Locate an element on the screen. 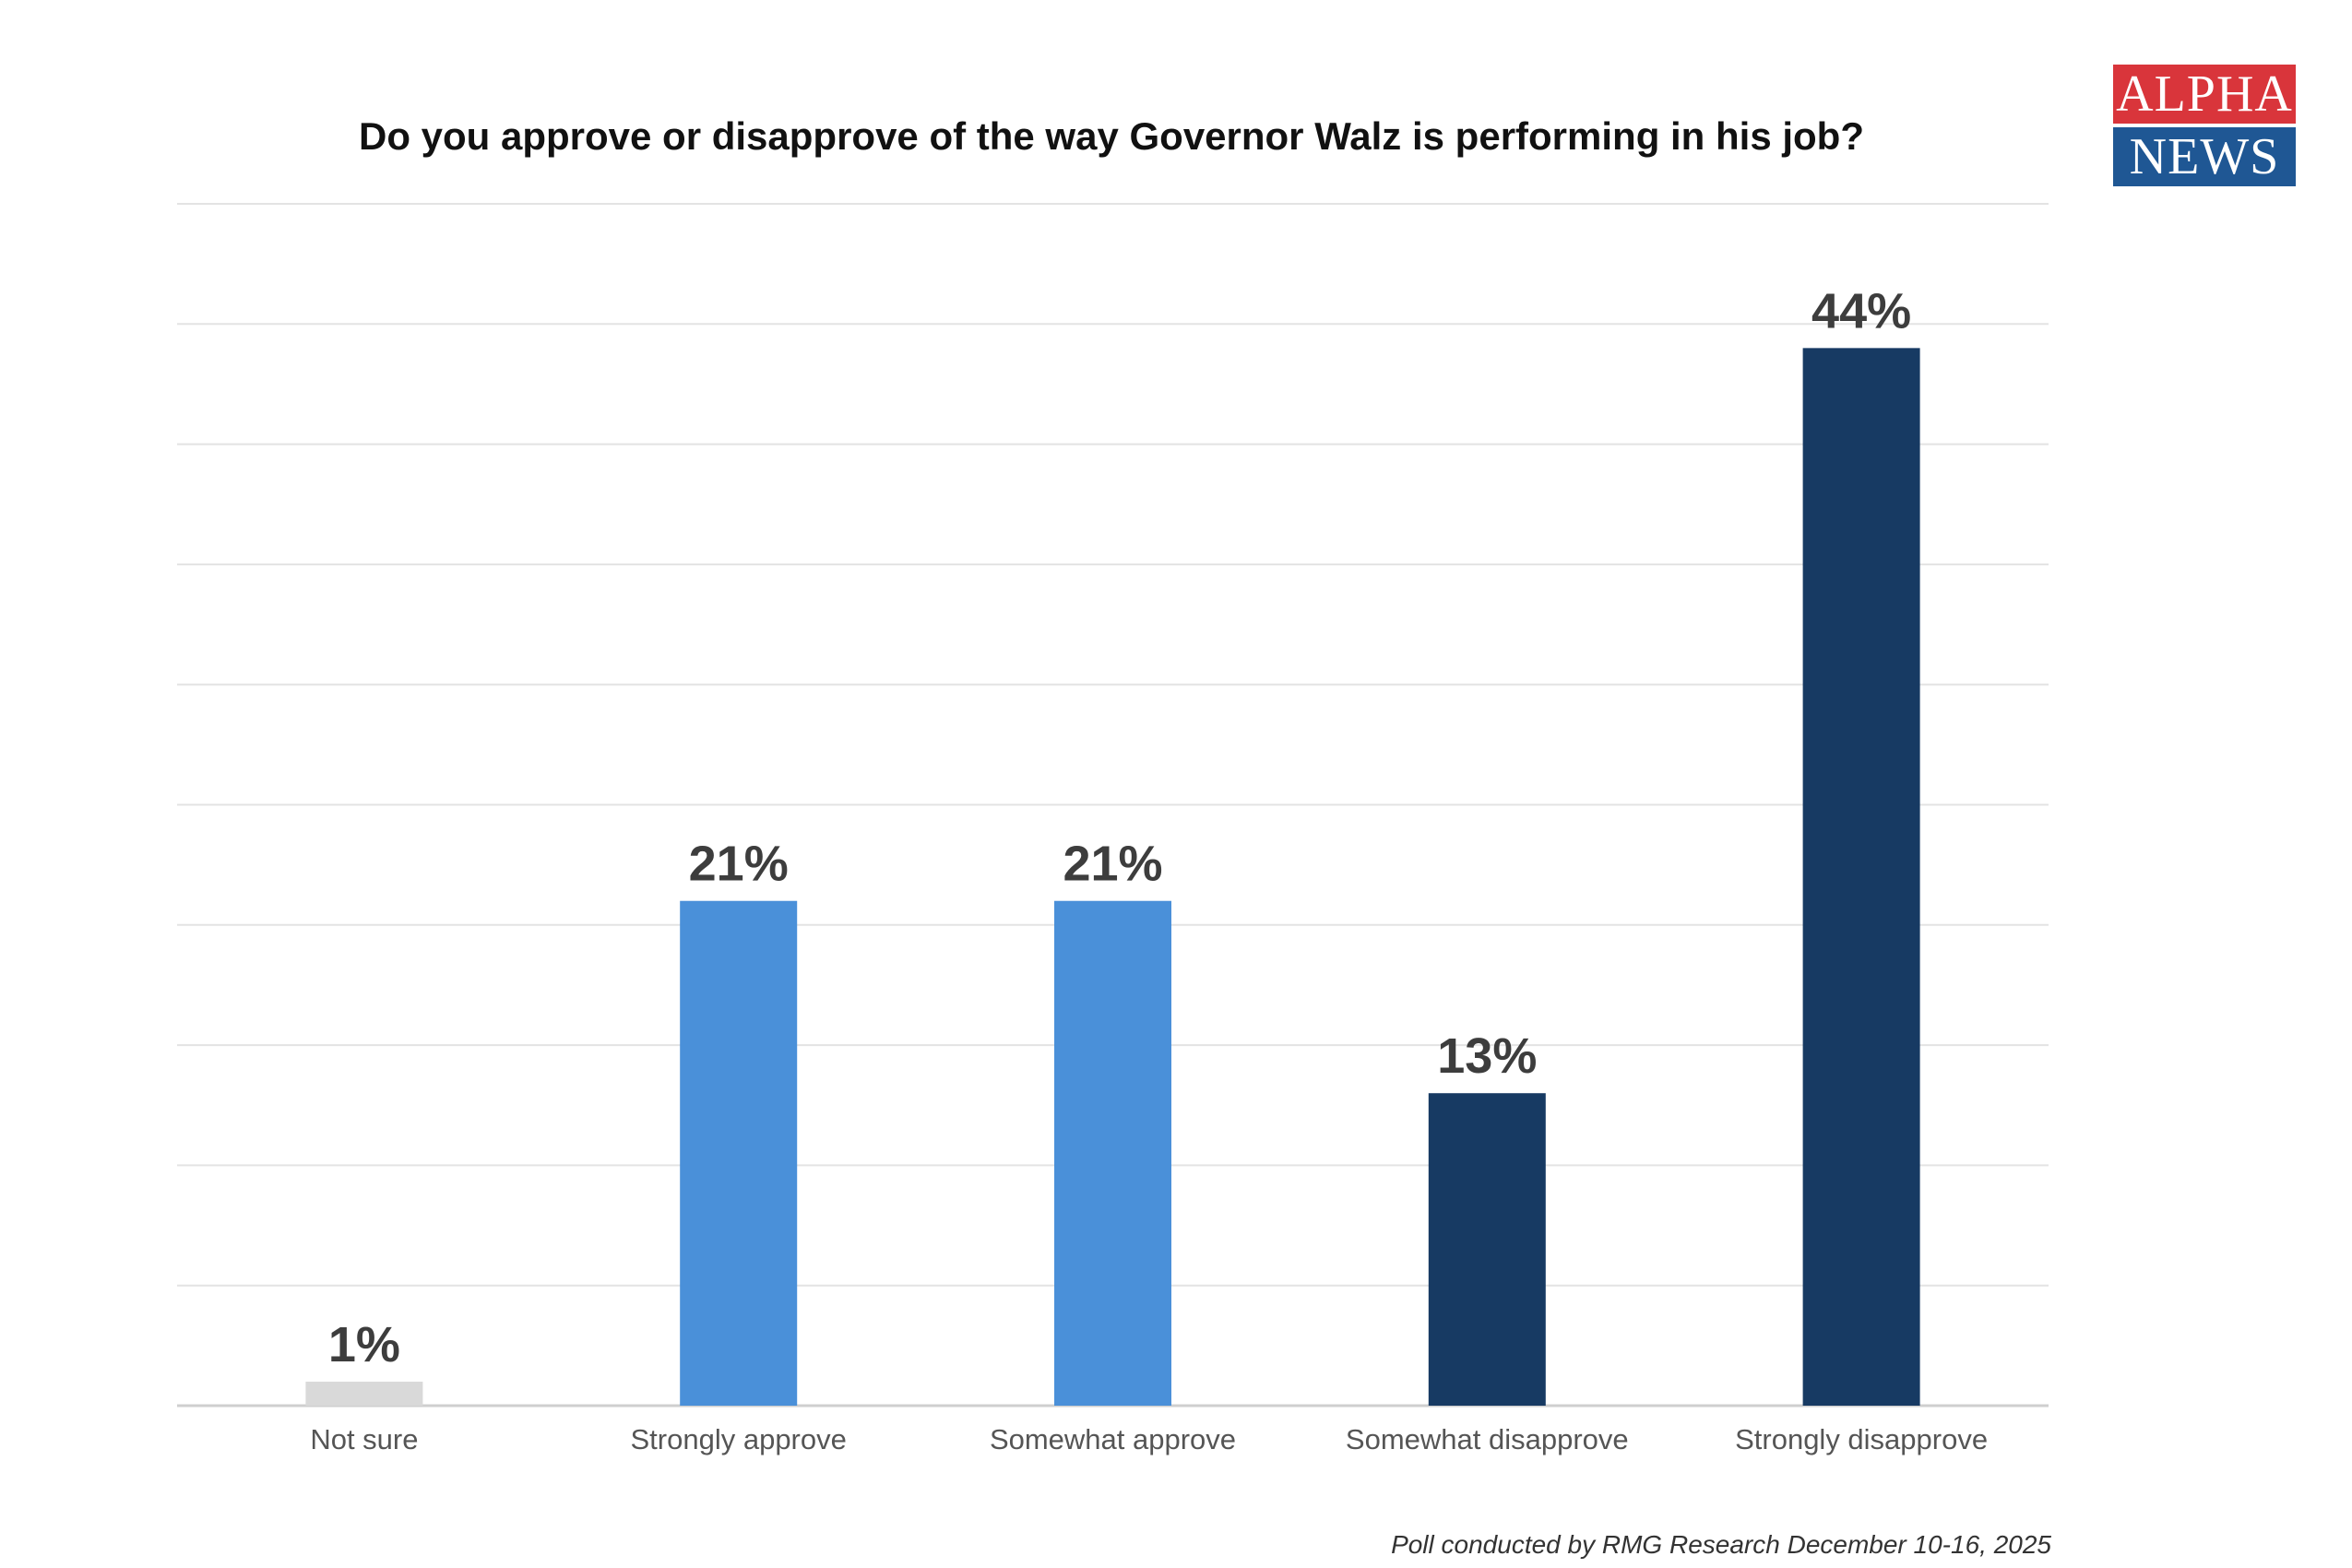 Image resolution: width=2352 pixels, height=1568 pixels. category-label: Strongly approve is located at coordinates (739, 1439).